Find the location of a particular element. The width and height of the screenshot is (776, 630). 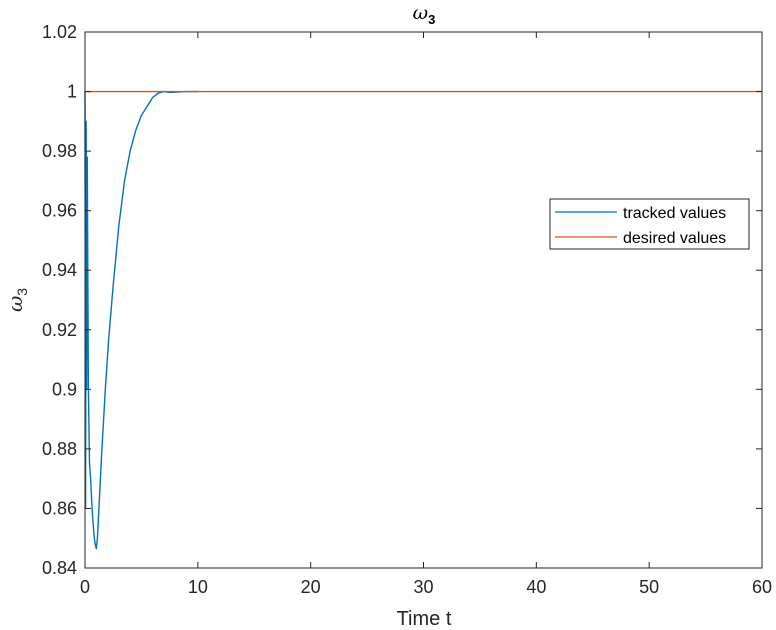

legend-box is located at coordinates (649, 224).